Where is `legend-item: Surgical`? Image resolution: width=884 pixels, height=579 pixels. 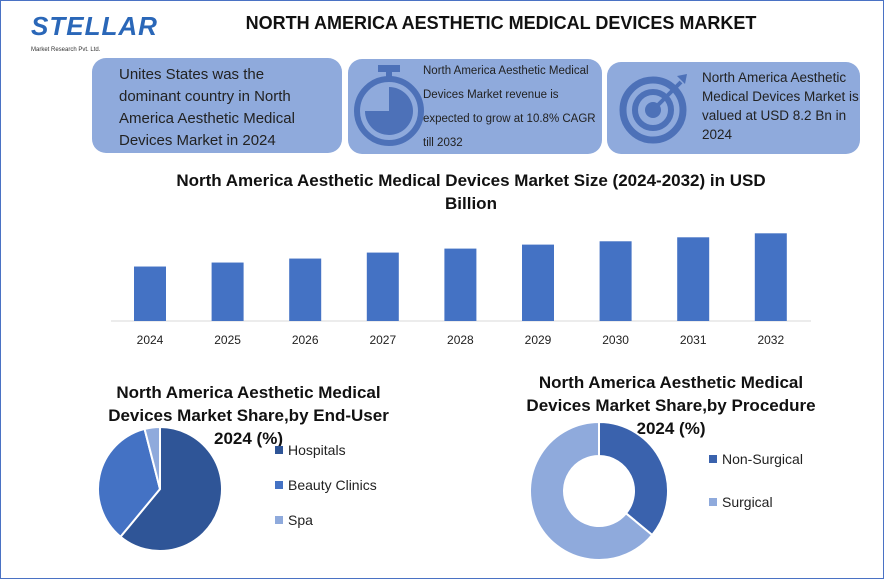 legend-item: Surgical is located at coordinates (741, 502).